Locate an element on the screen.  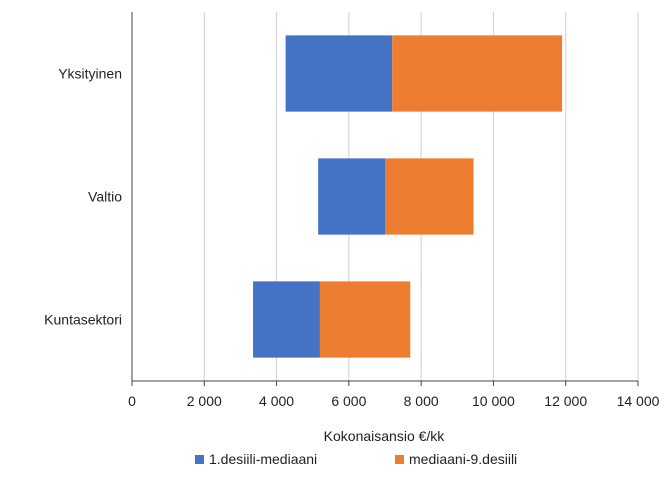
x-tick-labels: 0 2 000 4 000 6 000 8 000 10 000 12 000 14 000 is located at coordinates (394, 401).